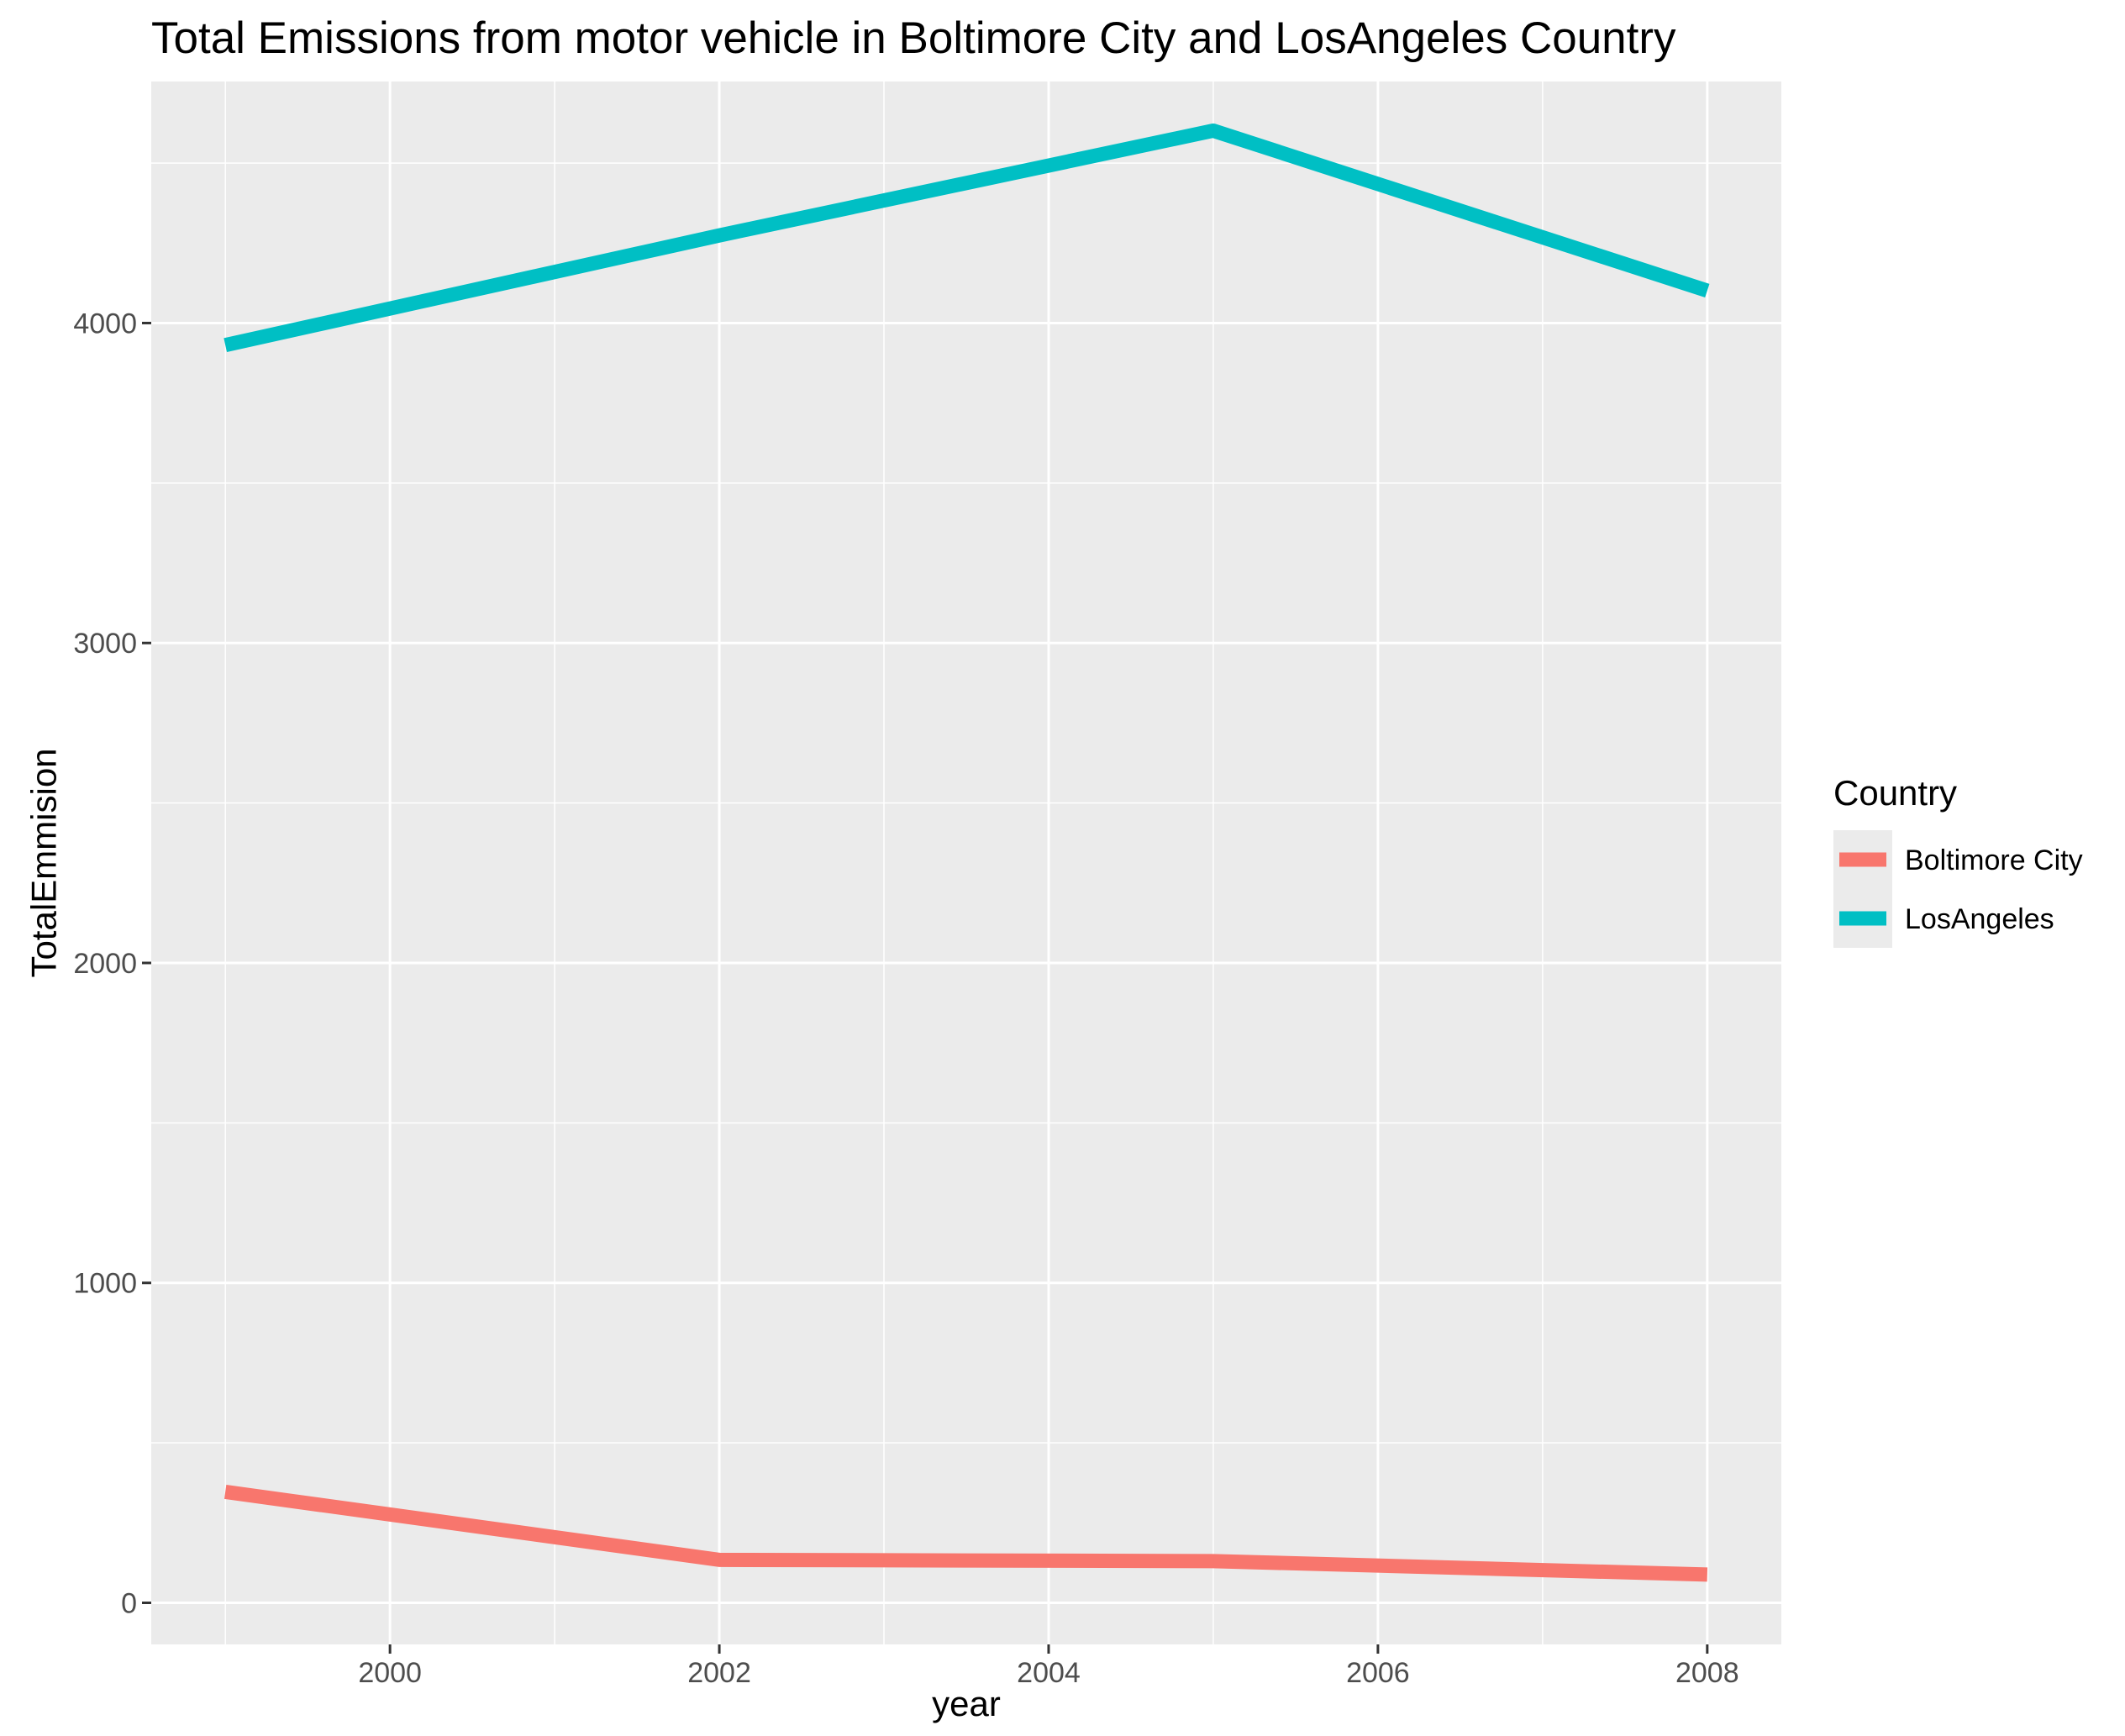 The width and height of the screenshot is (2125, 1736). What do you see at coordinates (1895, 793) in the screenshot?
I see `legend-title: Country` at bounding box center [1895, 793].